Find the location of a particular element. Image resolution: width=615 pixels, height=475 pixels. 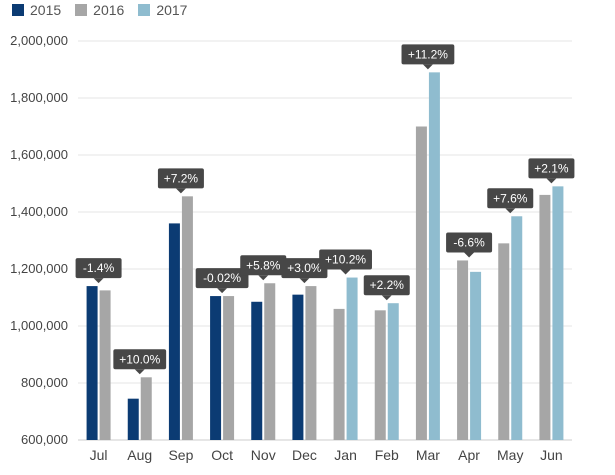

legend-swatch-2016 is located at coordinates (81, 10).